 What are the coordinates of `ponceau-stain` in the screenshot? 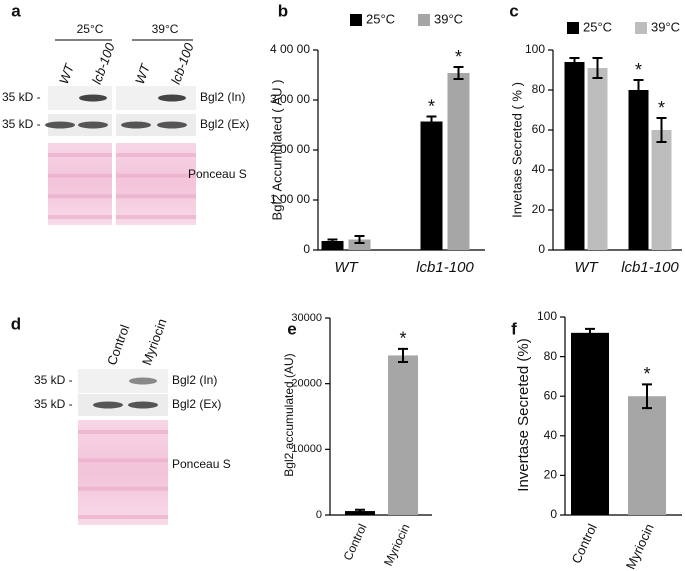 It's located at (123, 472).